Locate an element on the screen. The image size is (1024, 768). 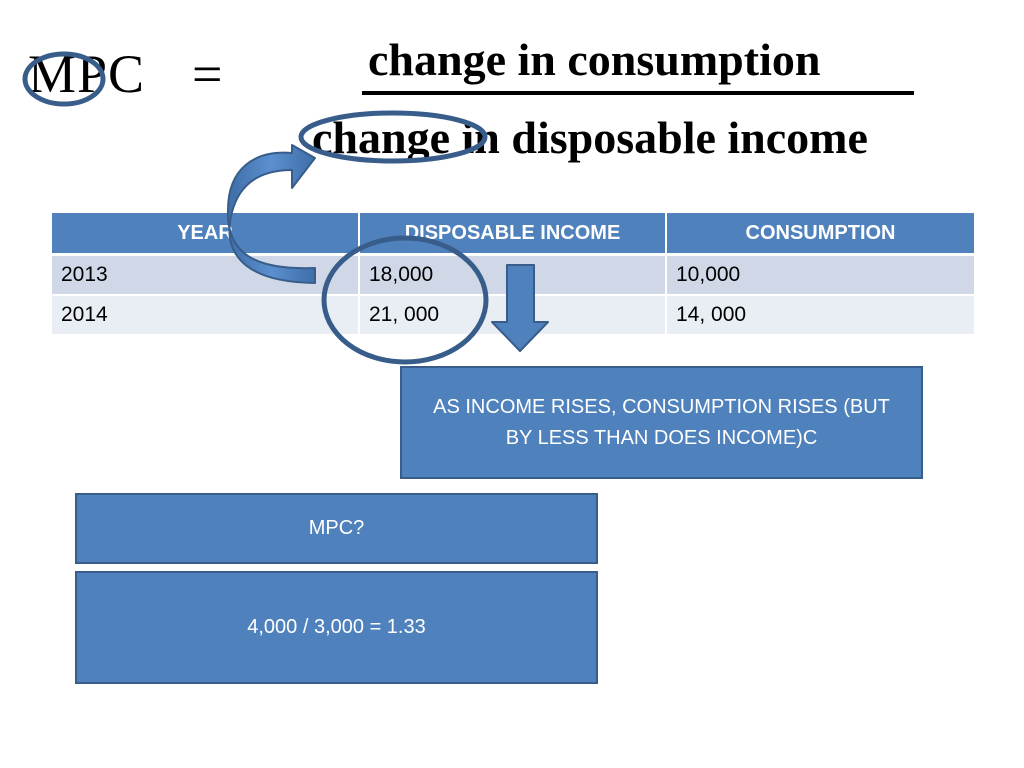
equals-sign: = is located at coordinates (207, 74).